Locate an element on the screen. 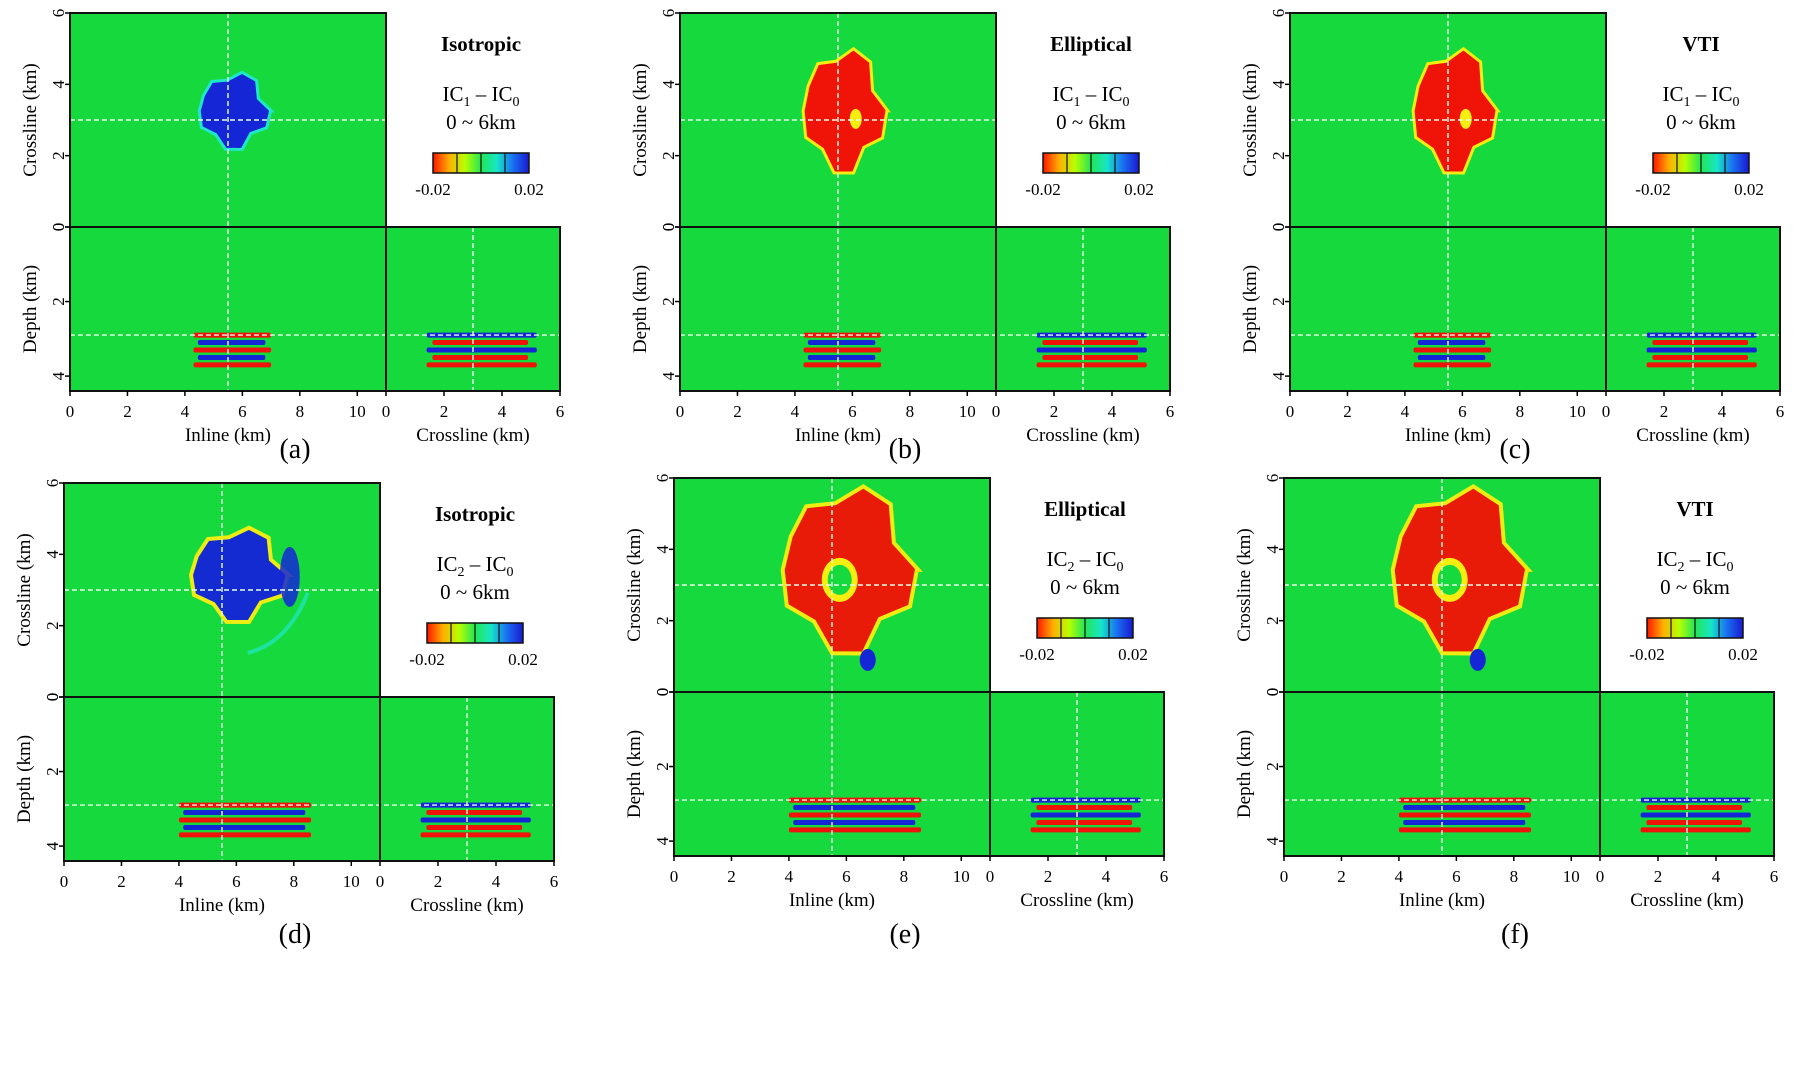 The image size is (1802, 1067). difference-label: IC2 – IC0 is located at coordinates (475, 566).